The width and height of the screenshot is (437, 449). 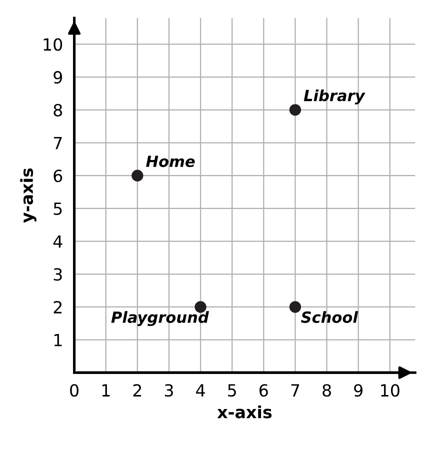 What do you see at coordinates (58, 307) in the screenshot?
I see `y-tick-label: 2` at bounding box center [58, 307].